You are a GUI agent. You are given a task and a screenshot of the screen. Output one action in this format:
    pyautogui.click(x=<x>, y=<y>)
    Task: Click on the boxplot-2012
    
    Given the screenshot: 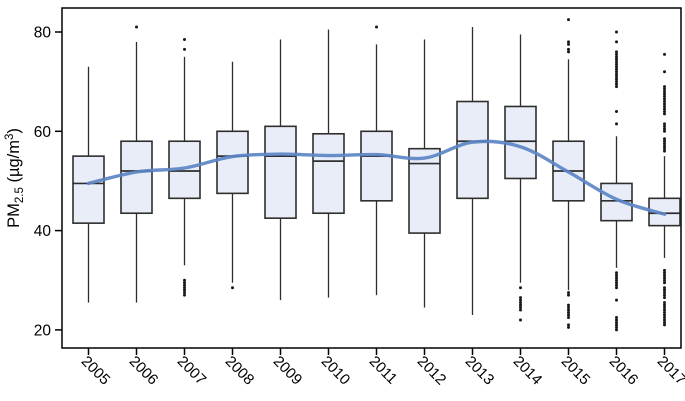 What is the action you would take?
    pyautogui.click(x=424, y=173)
    